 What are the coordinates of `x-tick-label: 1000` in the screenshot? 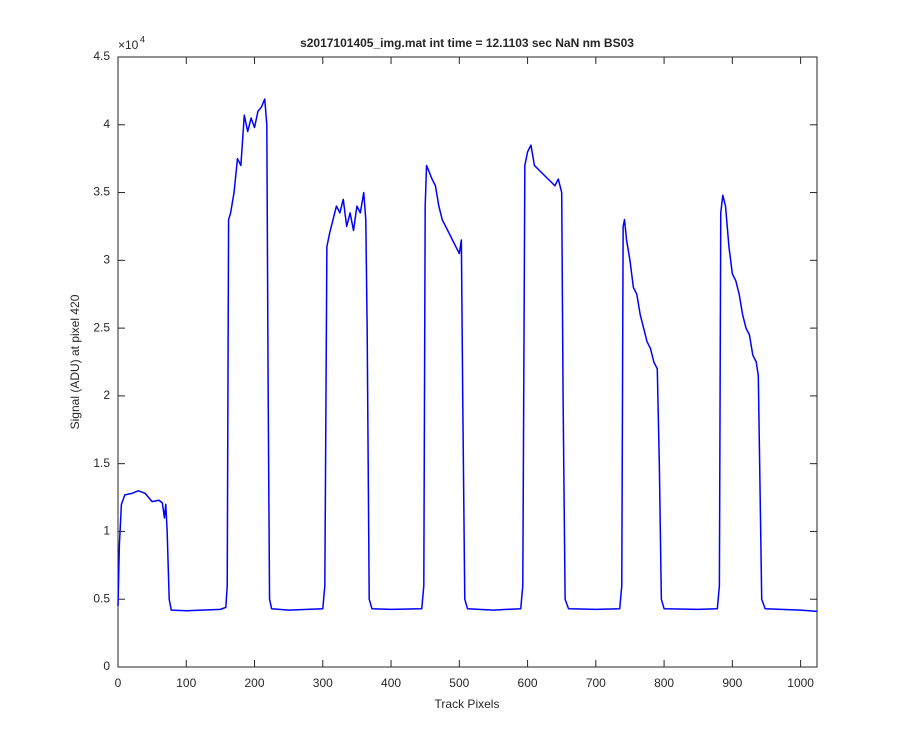 It's located at (800, 683).